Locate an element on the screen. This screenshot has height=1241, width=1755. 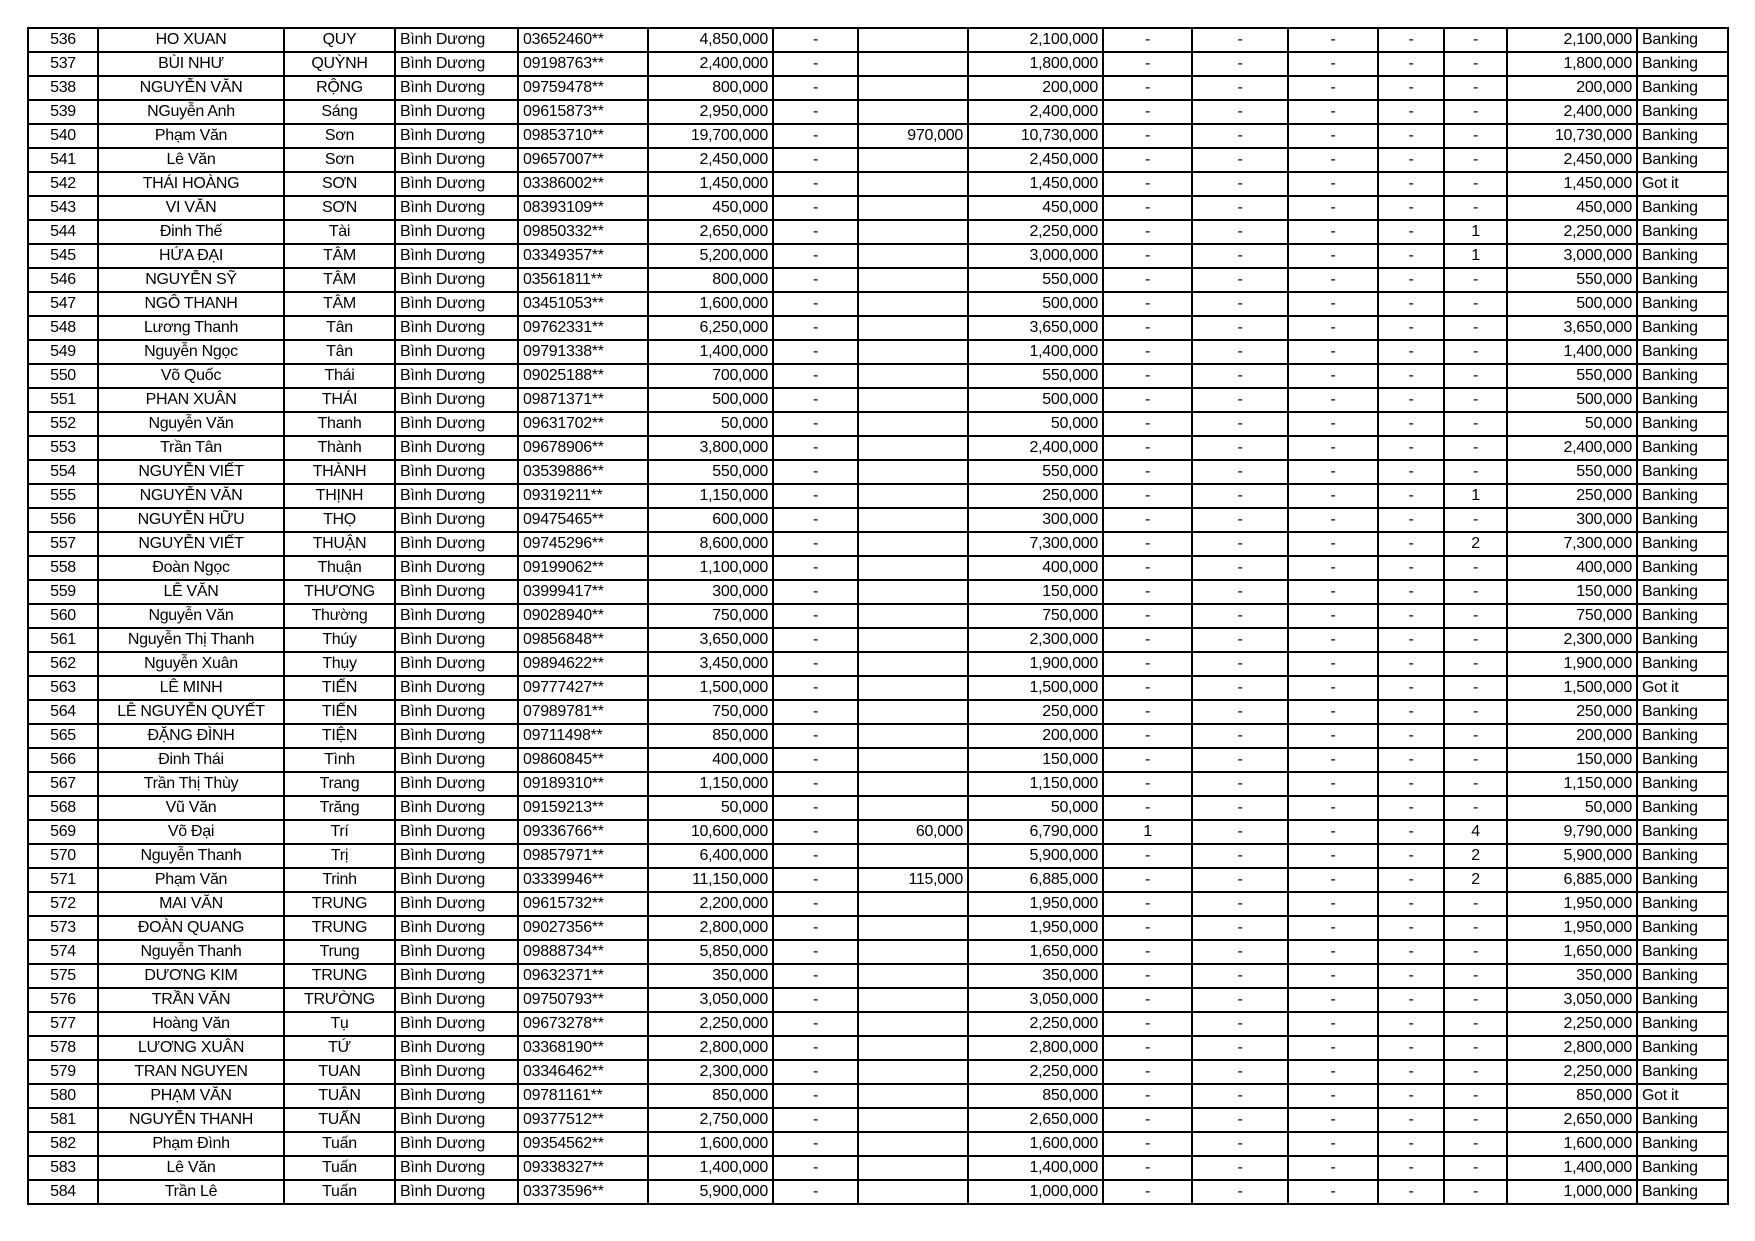
surname-cell: Đinh Thái is located at coordinates (191, 760).